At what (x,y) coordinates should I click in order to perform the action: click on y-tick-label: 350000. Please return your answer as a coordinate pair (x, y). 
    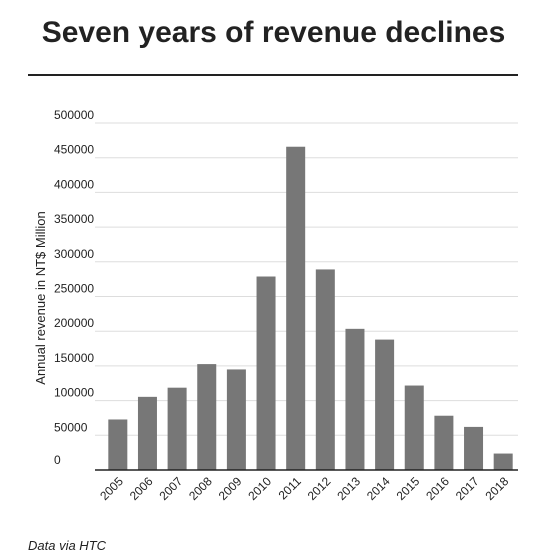
    Looking at the image, I should click on (74, 219).